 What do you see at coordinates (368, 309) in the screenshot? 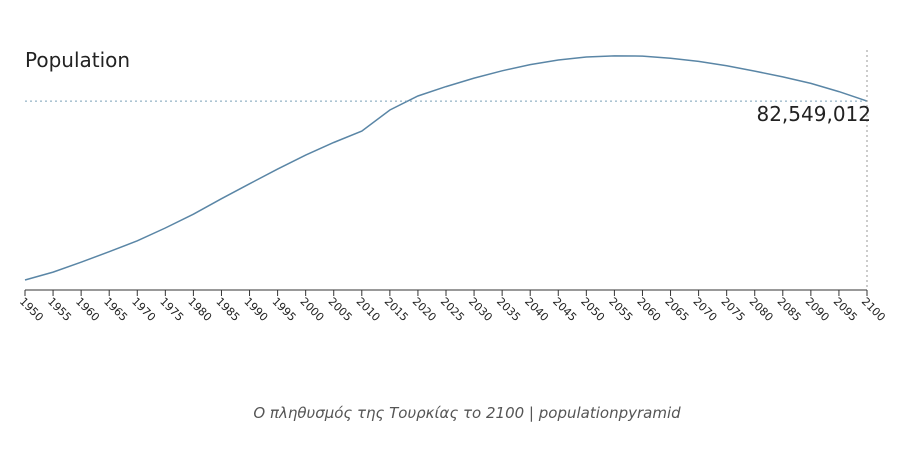
I see `x-tick-label: 2010` at bounding box center [368, 309].